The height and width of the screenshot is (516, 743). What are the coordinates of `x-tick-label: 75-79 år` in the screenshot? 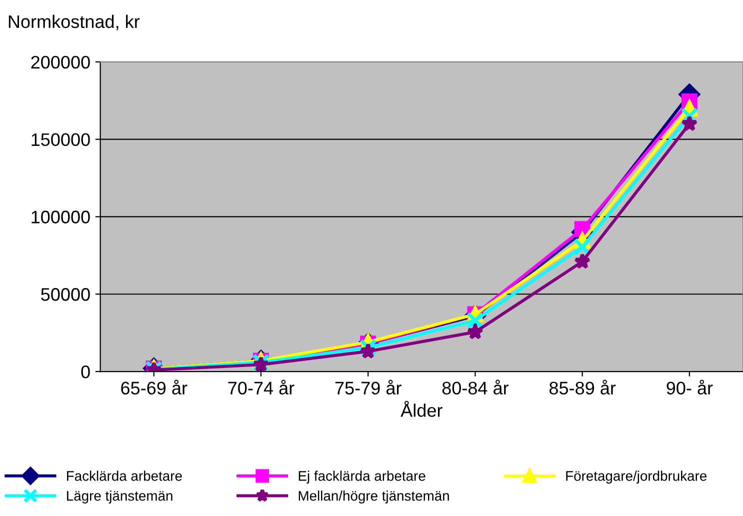 It's located at (368, 387).